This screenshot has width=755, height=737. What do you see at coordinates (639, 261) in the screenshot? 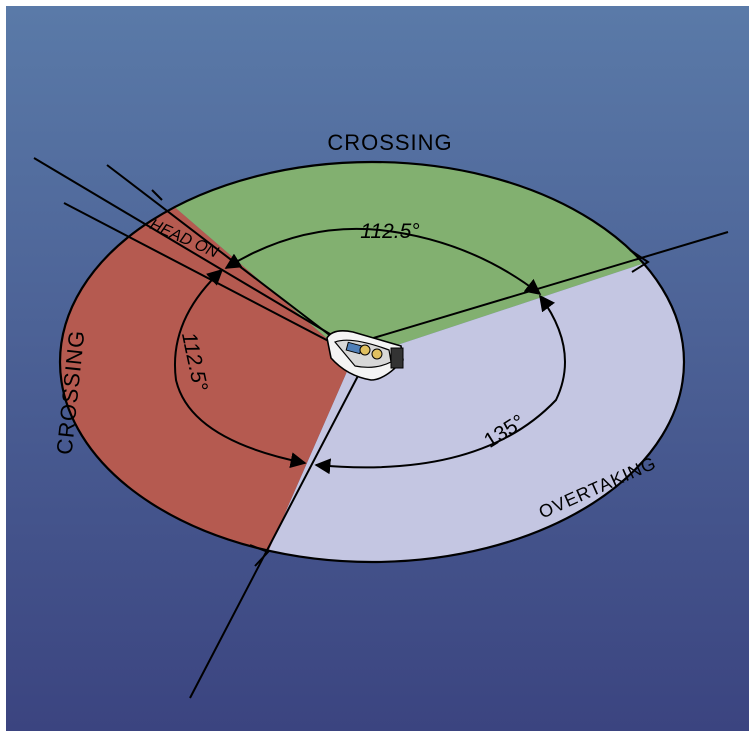
I see `tick-starboard` at bounding box center [639, 261].